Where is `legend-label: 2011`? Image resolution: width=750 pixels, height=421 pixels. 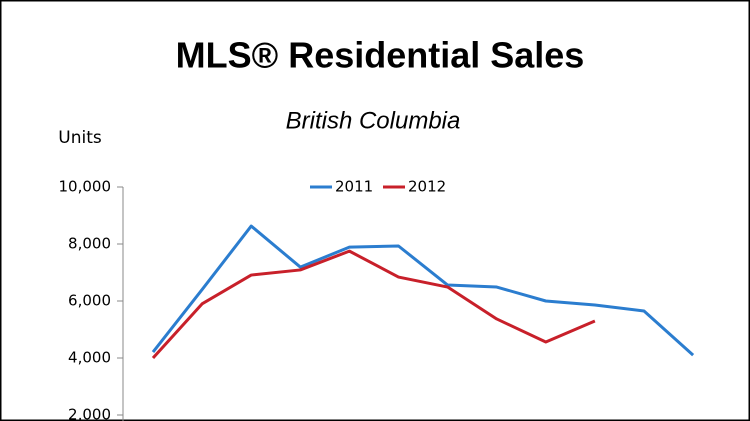 legend-label: 2011 is located at coordinates (354, 187).